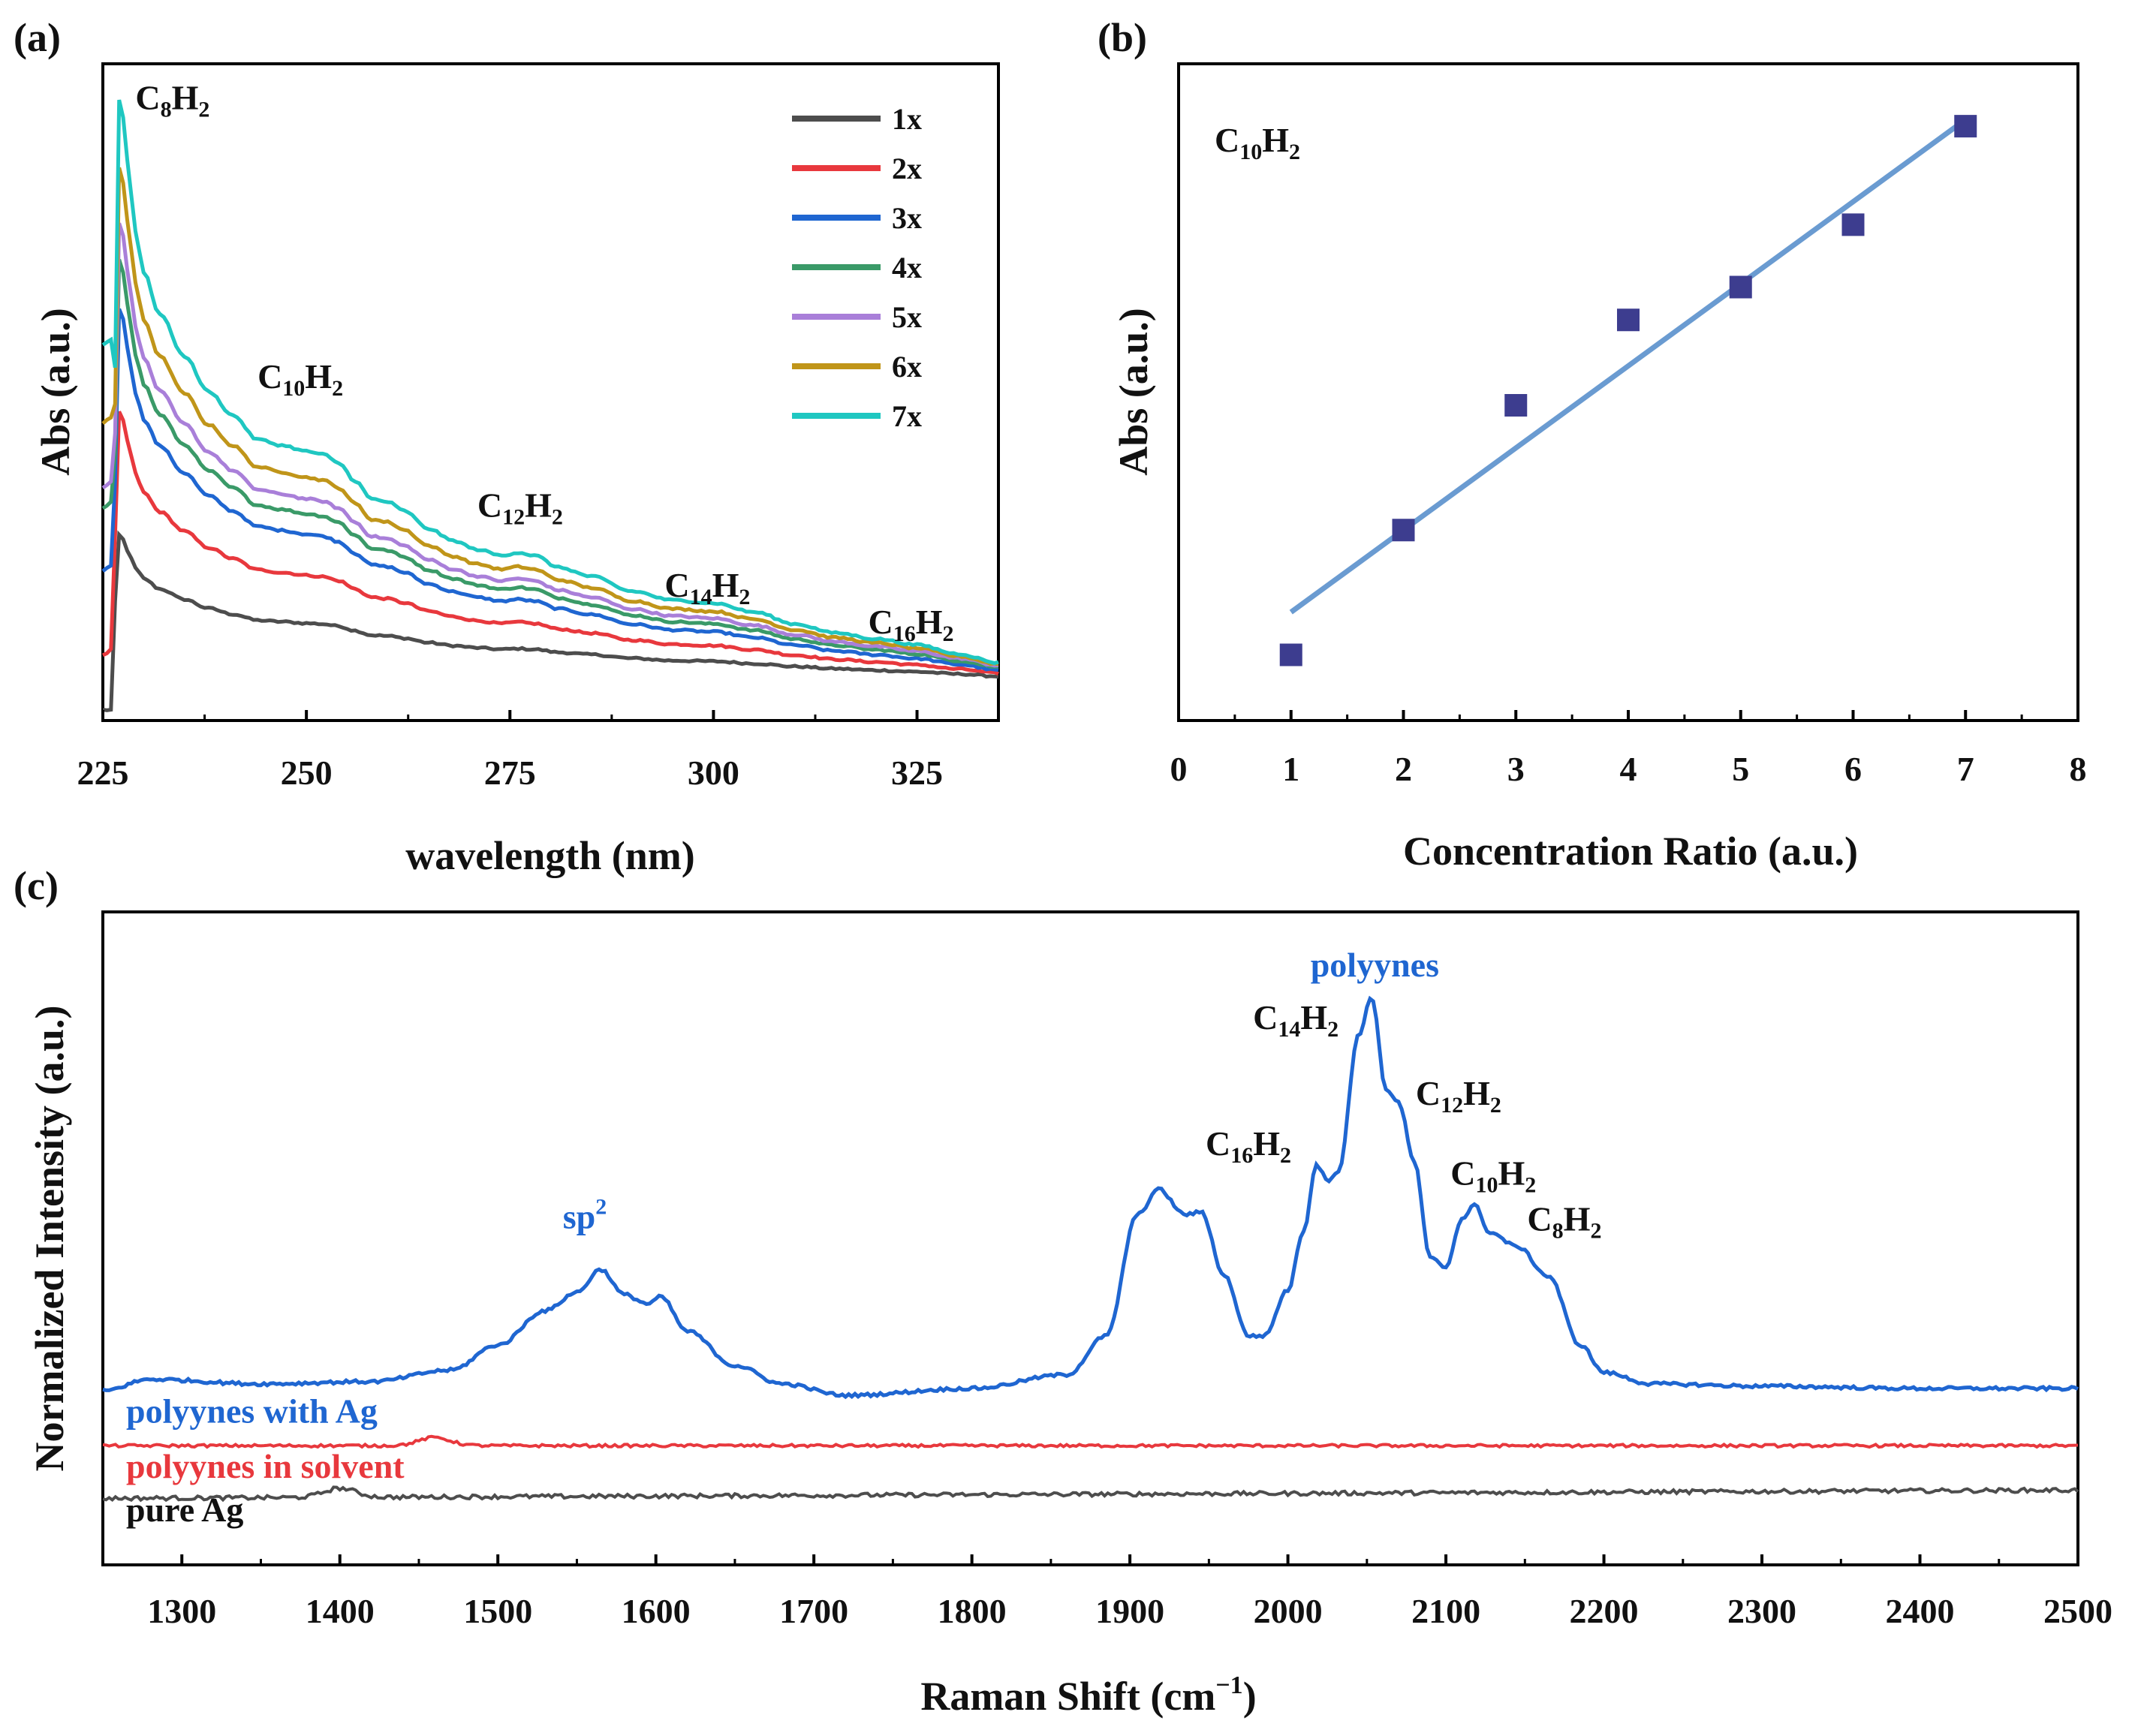 The width and height of the screenshot is (2135, 1736). Describe the element at coordinates (713, 773) in the screenshot. I see `panel-a-tick-label: 300` at that location.